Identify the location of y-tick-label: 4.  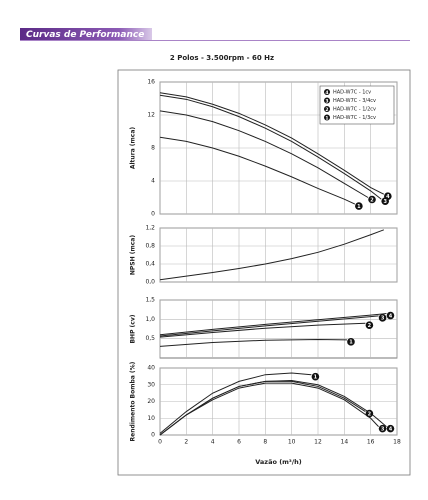
(153, 181).